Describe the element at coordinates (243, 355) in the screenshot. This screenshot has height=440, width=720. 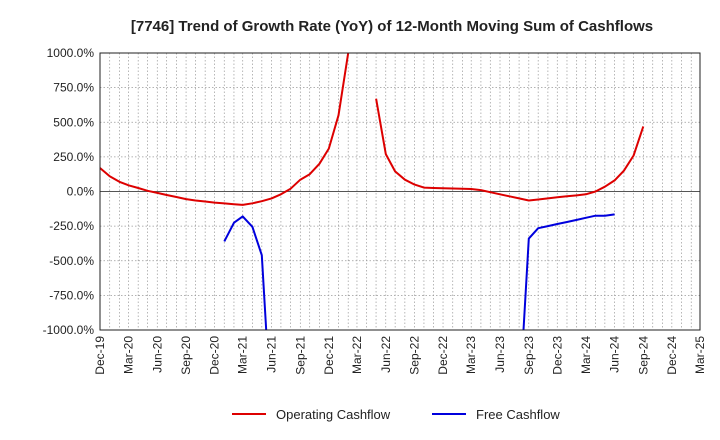
I see `x-tick-label: Mar-21` at that location.